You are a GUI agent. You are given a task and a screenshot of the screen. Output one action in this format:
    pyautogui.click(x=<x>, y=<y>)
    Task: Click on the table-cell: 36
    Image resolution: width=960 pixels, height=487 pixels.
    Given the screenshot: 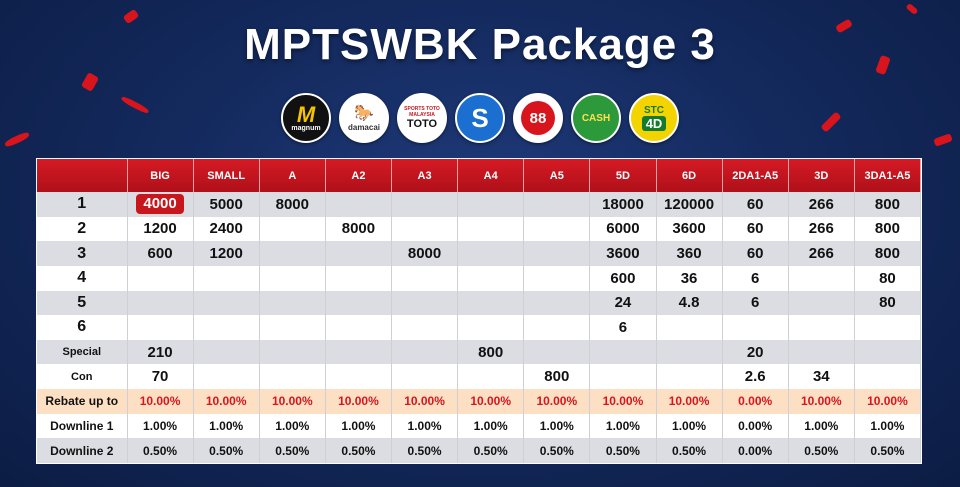 What is the action you would take?
    pyautogui.click(x=689, y=278)
    